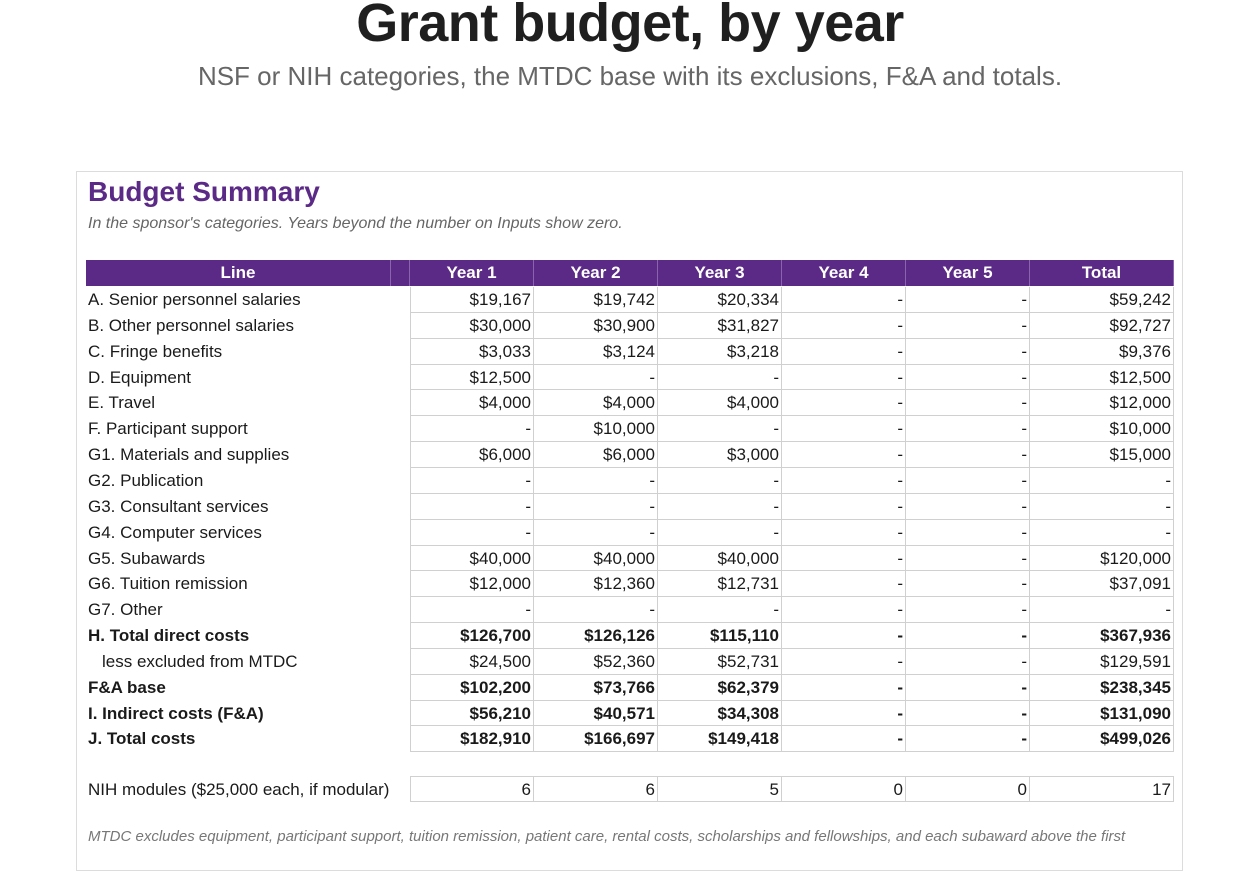  I want to click on row-label: G1. Materials and supplies, so click(189, 454).